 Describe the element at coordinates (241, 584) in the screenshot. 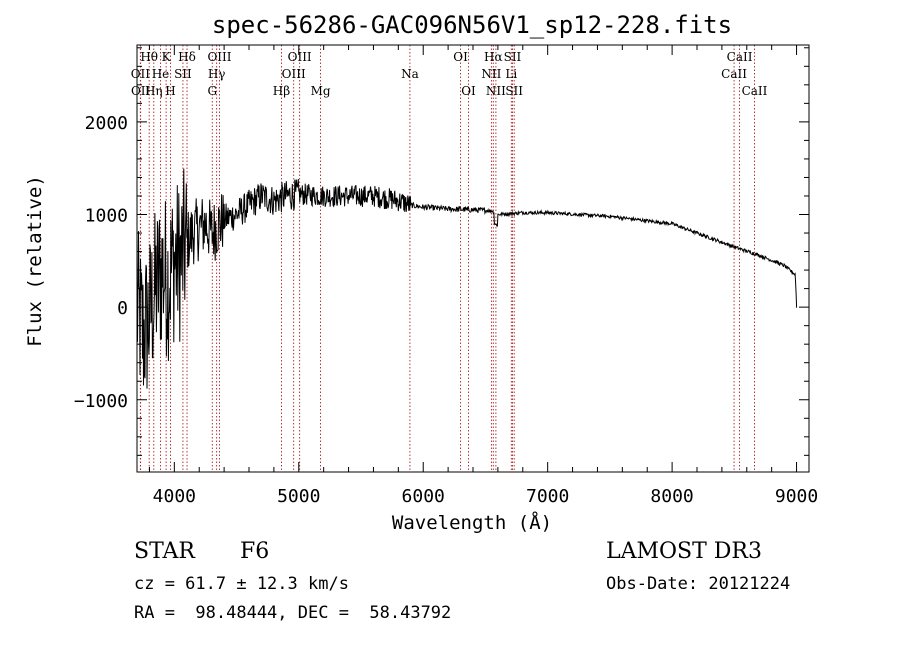

I see `redshift-label: cz = 61.7 ± 12.3 km/s` at that location.